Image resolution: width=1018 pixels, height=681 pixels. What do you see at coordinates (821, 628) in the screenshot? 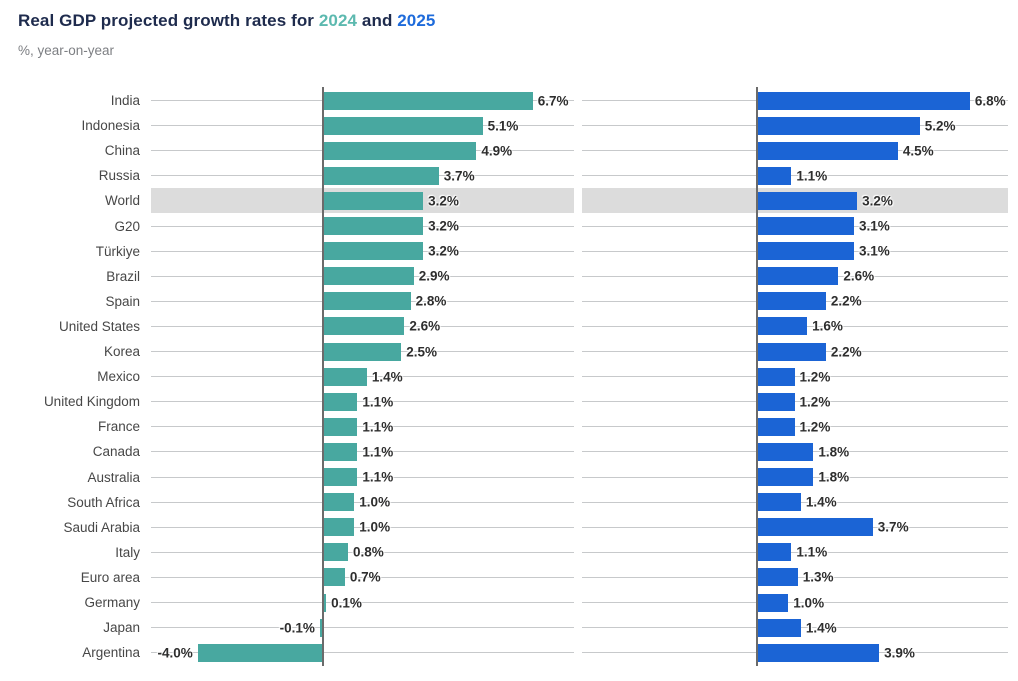
I see `value-label-2025: 1.4%` at bounding box center [821, 628].